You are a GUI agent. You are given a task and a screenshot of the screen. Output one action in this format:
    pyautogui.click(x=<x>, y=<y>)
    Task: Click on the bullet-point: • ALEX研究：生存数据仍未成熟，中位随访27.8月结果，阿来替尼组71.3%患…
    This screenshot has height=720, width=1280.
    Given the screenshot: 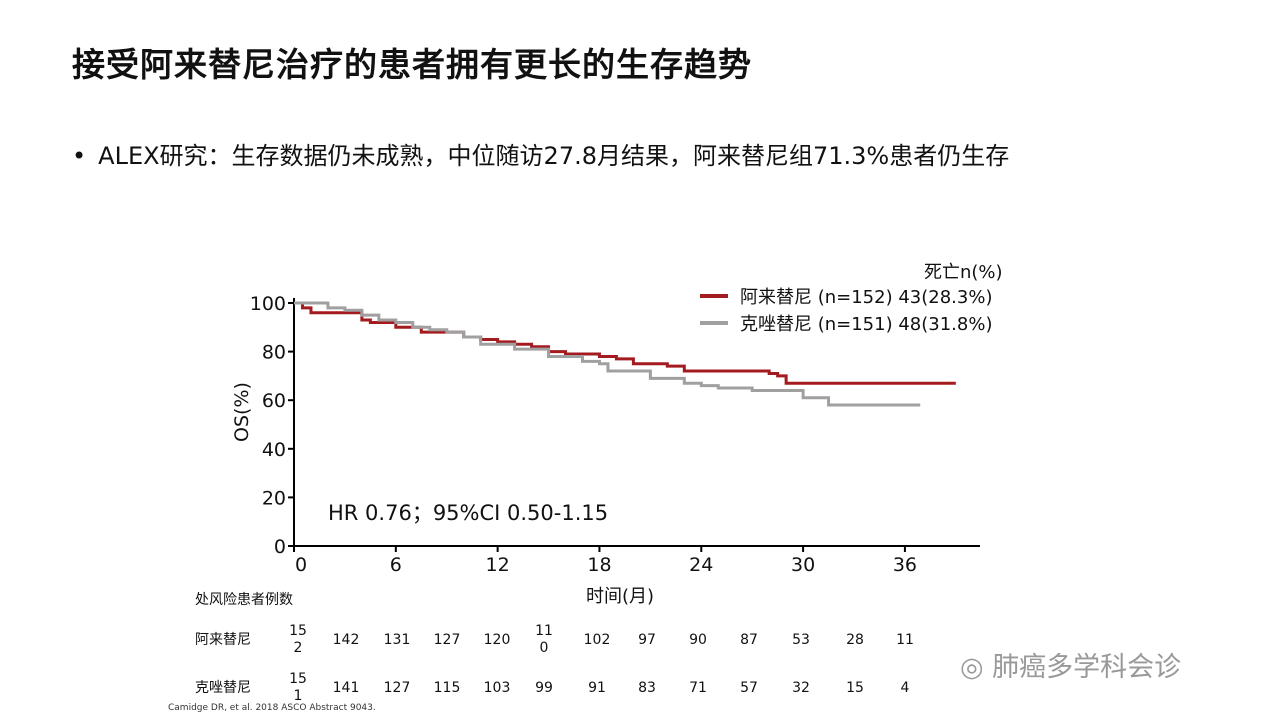 What is the action you would take?
    pyautogui.click(x=540, y=153)
    